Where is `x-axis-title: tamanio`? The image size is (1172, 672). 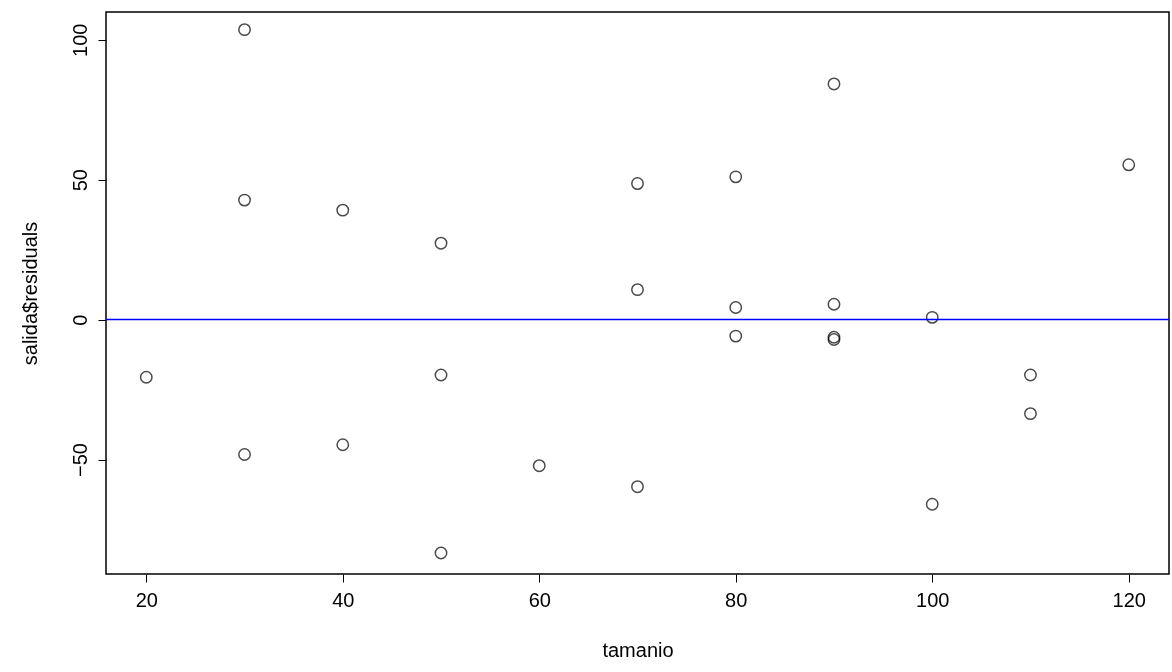 x-axis-title: tamanio is located at coordinates (638, 649).